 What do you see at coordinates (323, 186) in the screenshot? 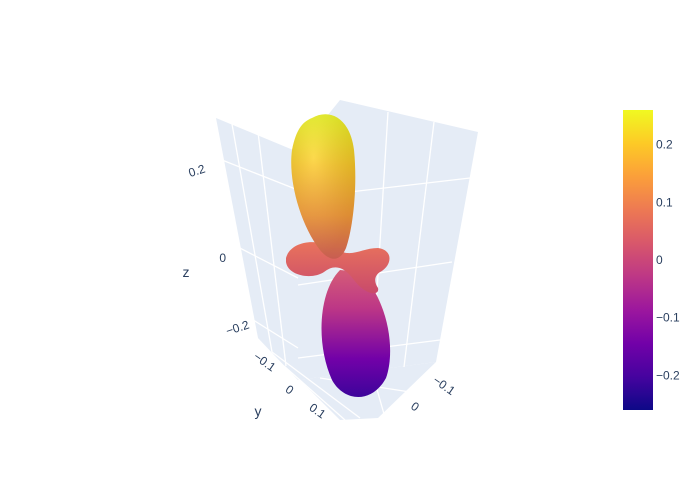
I see `upper-lobe-shade` at bounding box center [323, 186].